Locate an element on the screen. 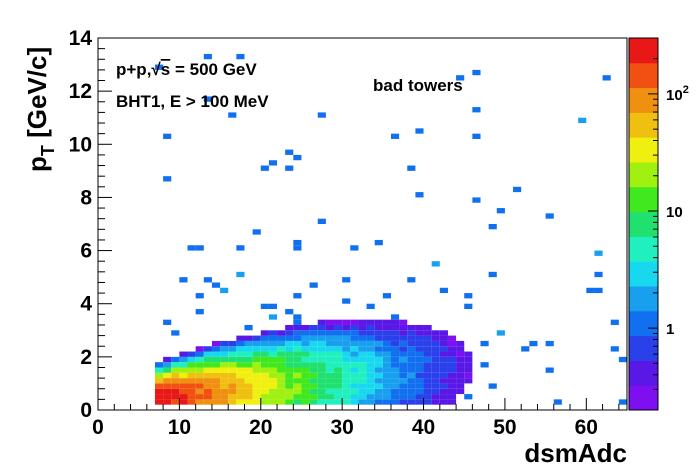 Image resolution: width=696 pixels, height=472 pixels. colorbar-tick-label: 1 is located at coordinates (670, 329).